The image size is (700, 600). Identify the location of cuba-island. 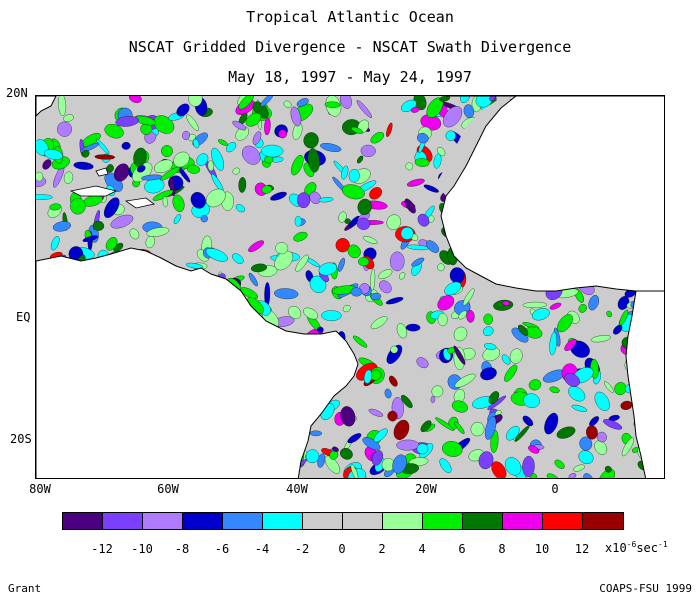
(93, 191).